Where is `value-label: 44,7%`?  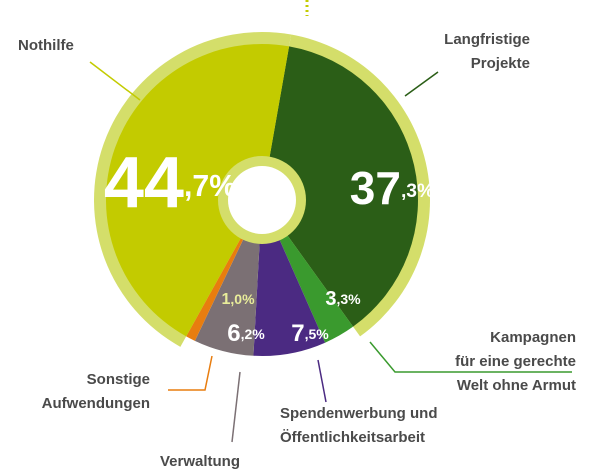
value-label: 44,7% is located at coordinates (170, 183).